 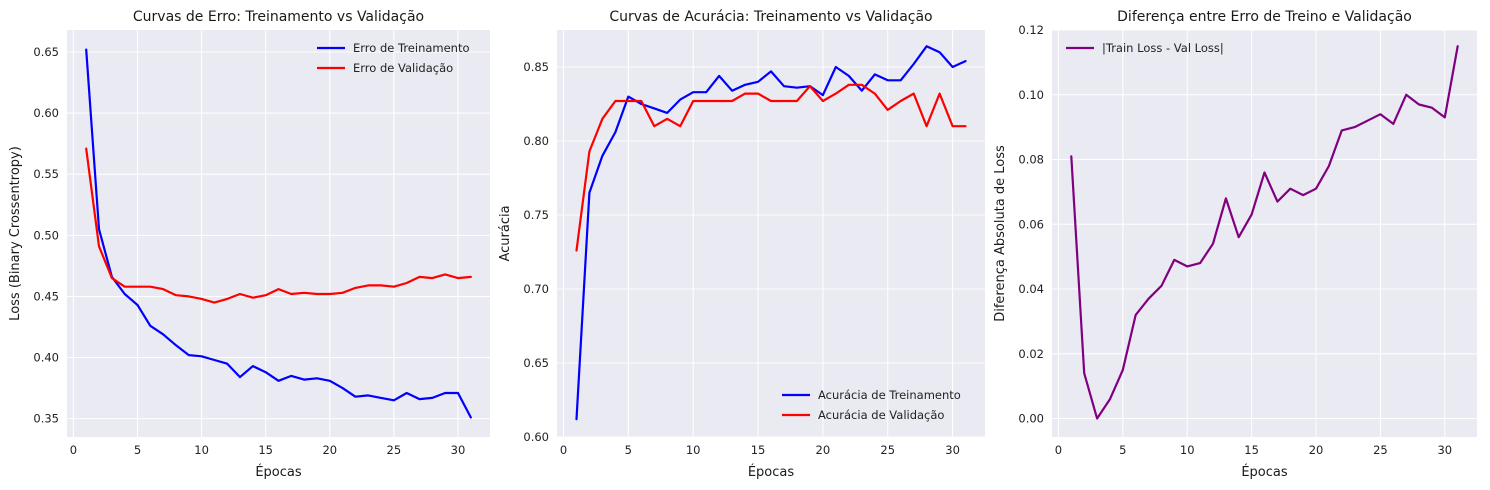 What do you see at coordinates (1031, 95) in the screenshot?
I see `y-tick-label: 0.10` at bounding box center [1031, 95].